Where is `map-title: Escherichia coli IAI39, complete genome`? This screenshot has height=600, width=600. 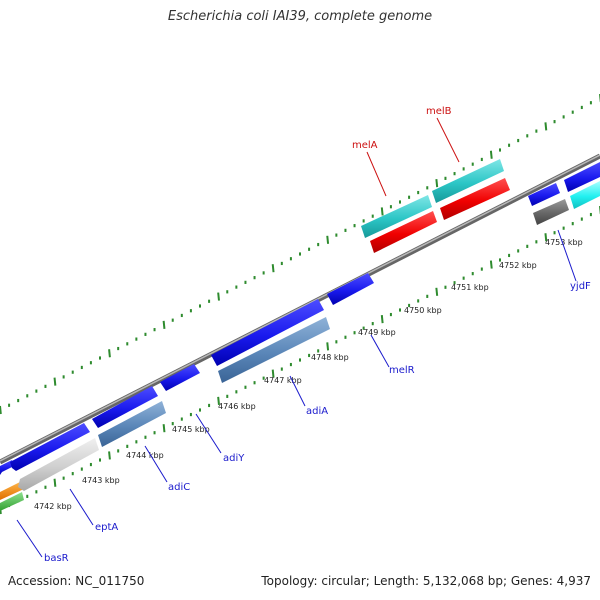
map-title: Escherichia coli IAI39, complete genome is located at coordinates (300, 16).